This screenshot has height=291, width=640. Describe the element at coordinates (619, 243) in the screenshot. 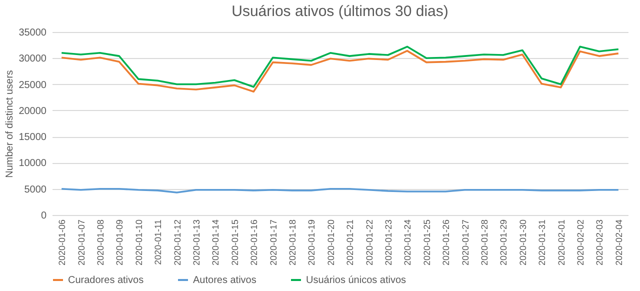

I see `x-tick-label: 2020-02-04` at that location.